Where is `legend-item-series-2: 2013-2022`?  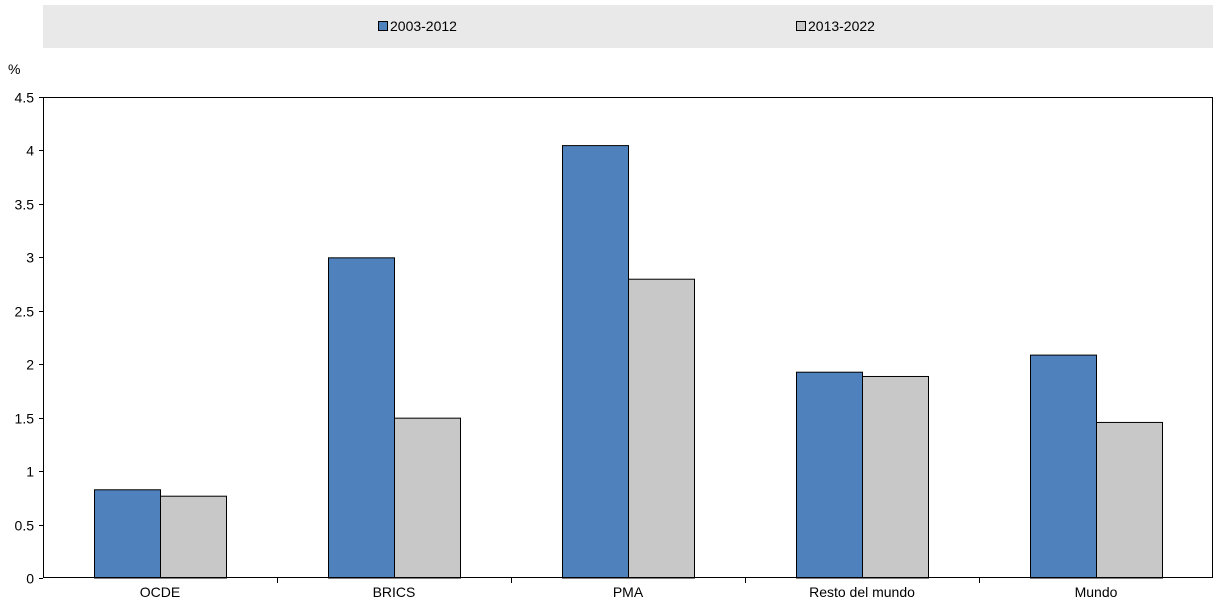 legend-item-series-2: 2013-2022 is located at coordinates (835, 26).